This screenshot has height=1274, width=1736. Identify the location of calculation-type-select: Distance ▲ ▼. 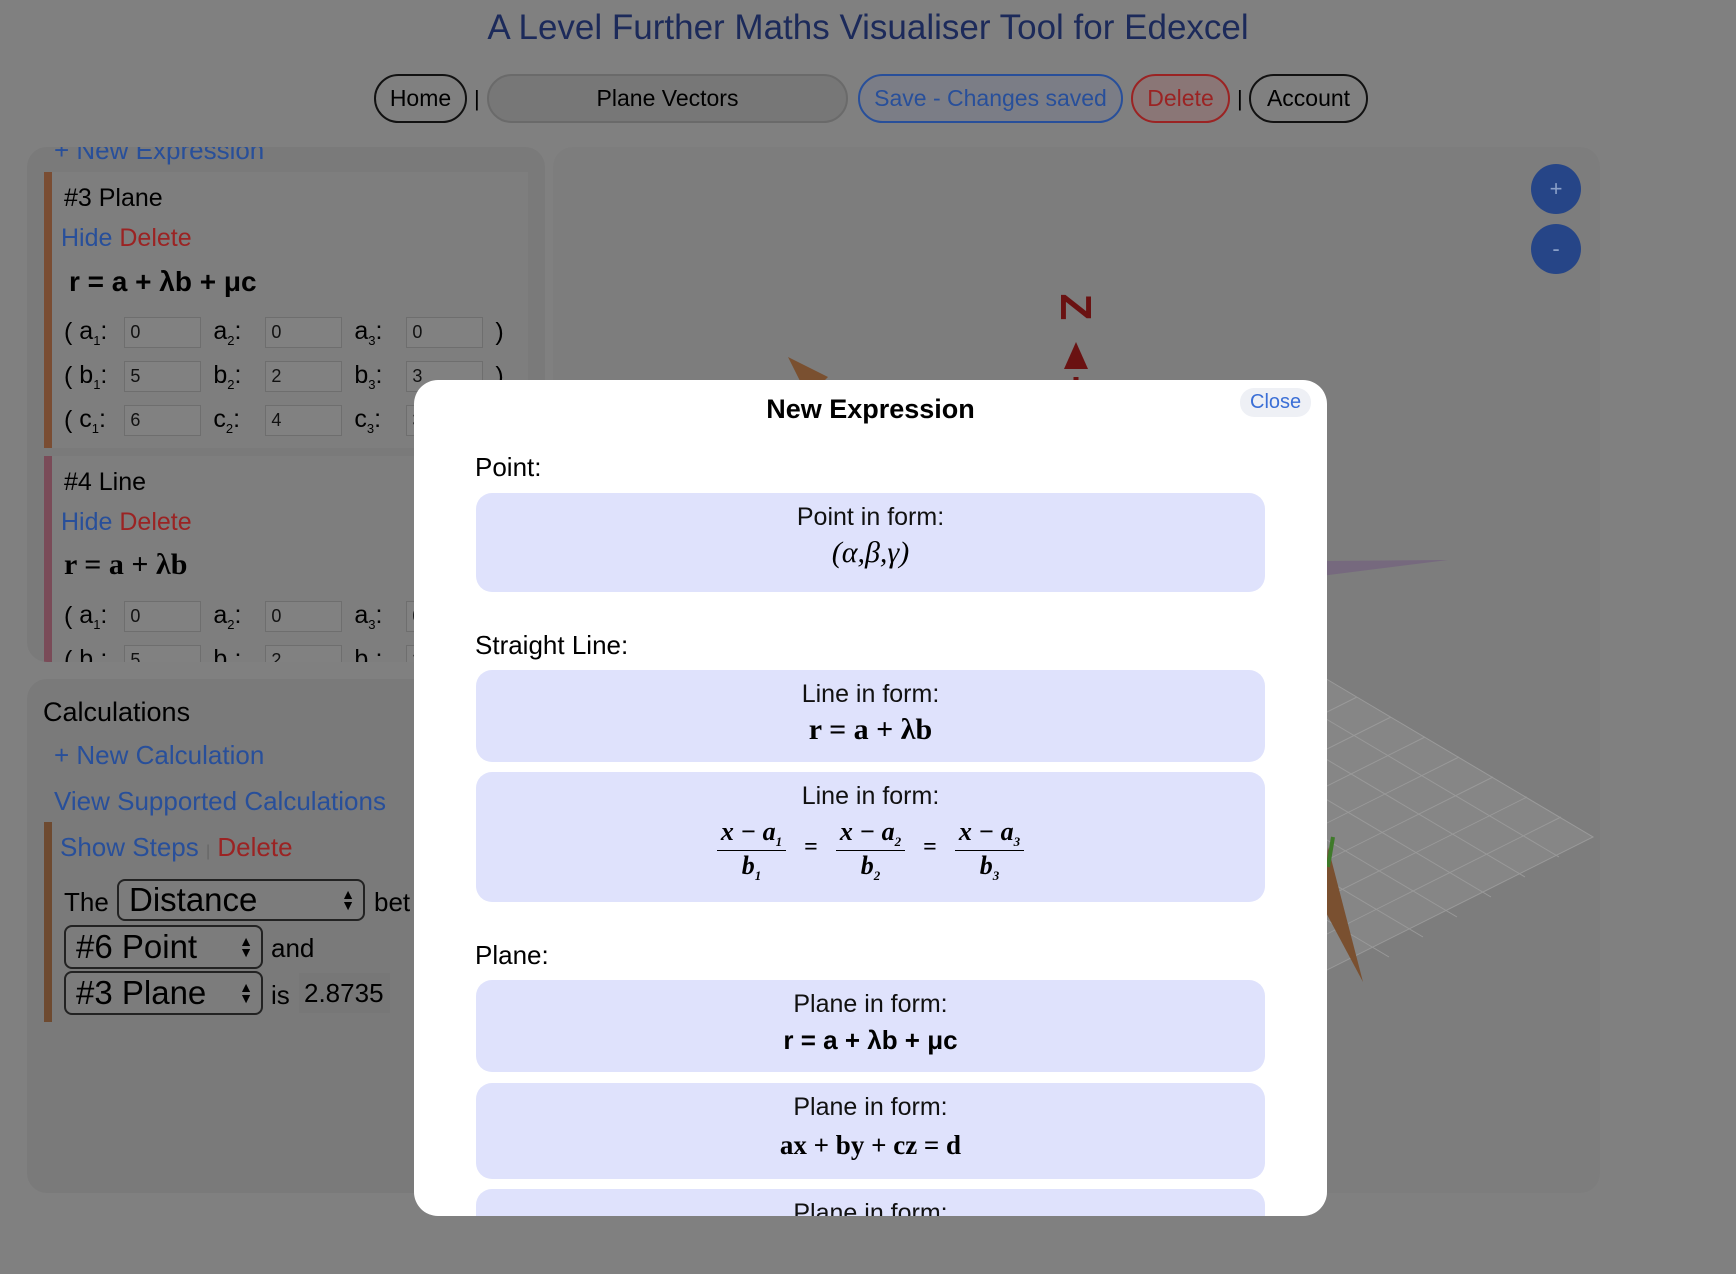
(241, 900).